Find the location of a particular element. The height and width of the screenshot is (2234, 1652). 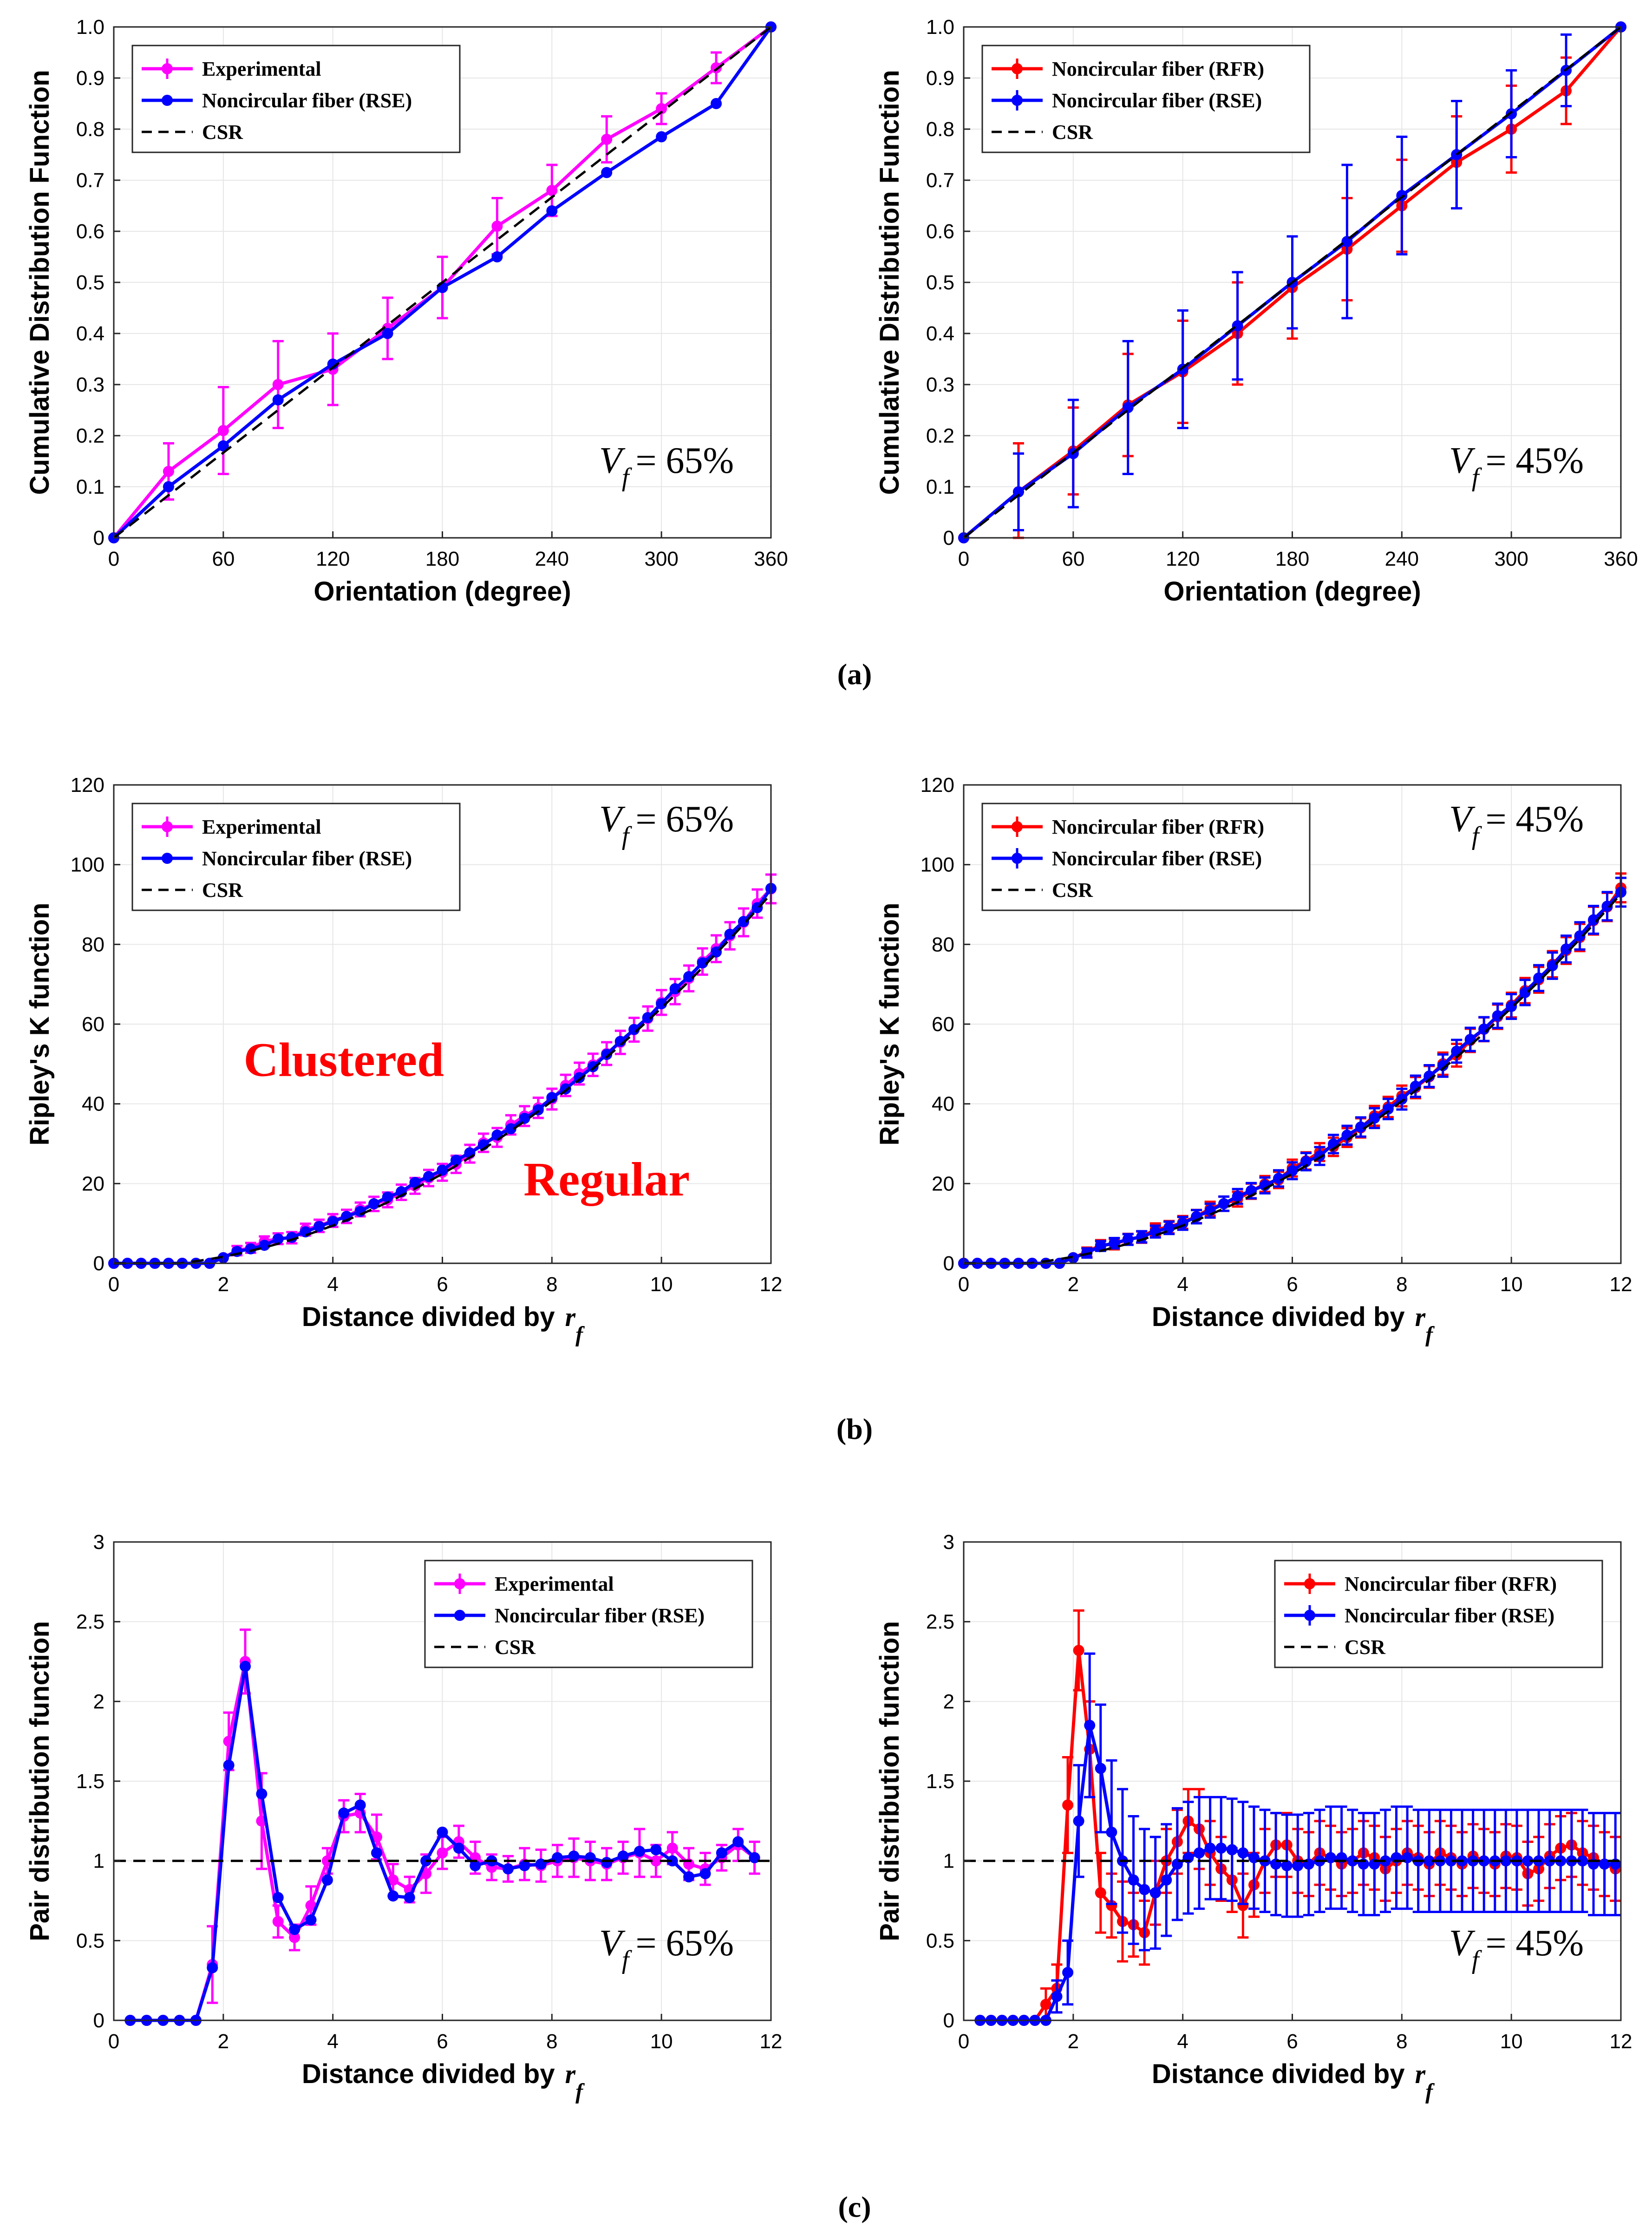

tick-label-y: 0.3 is located at coordinates (940, 385).